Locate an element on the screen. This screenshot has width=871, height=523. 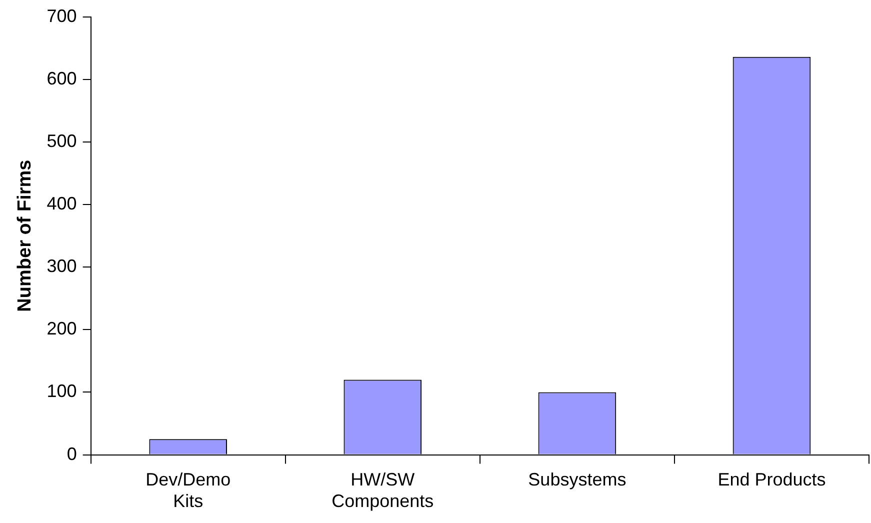
x-tick-label: End Products is located at coordinates (772, 480).